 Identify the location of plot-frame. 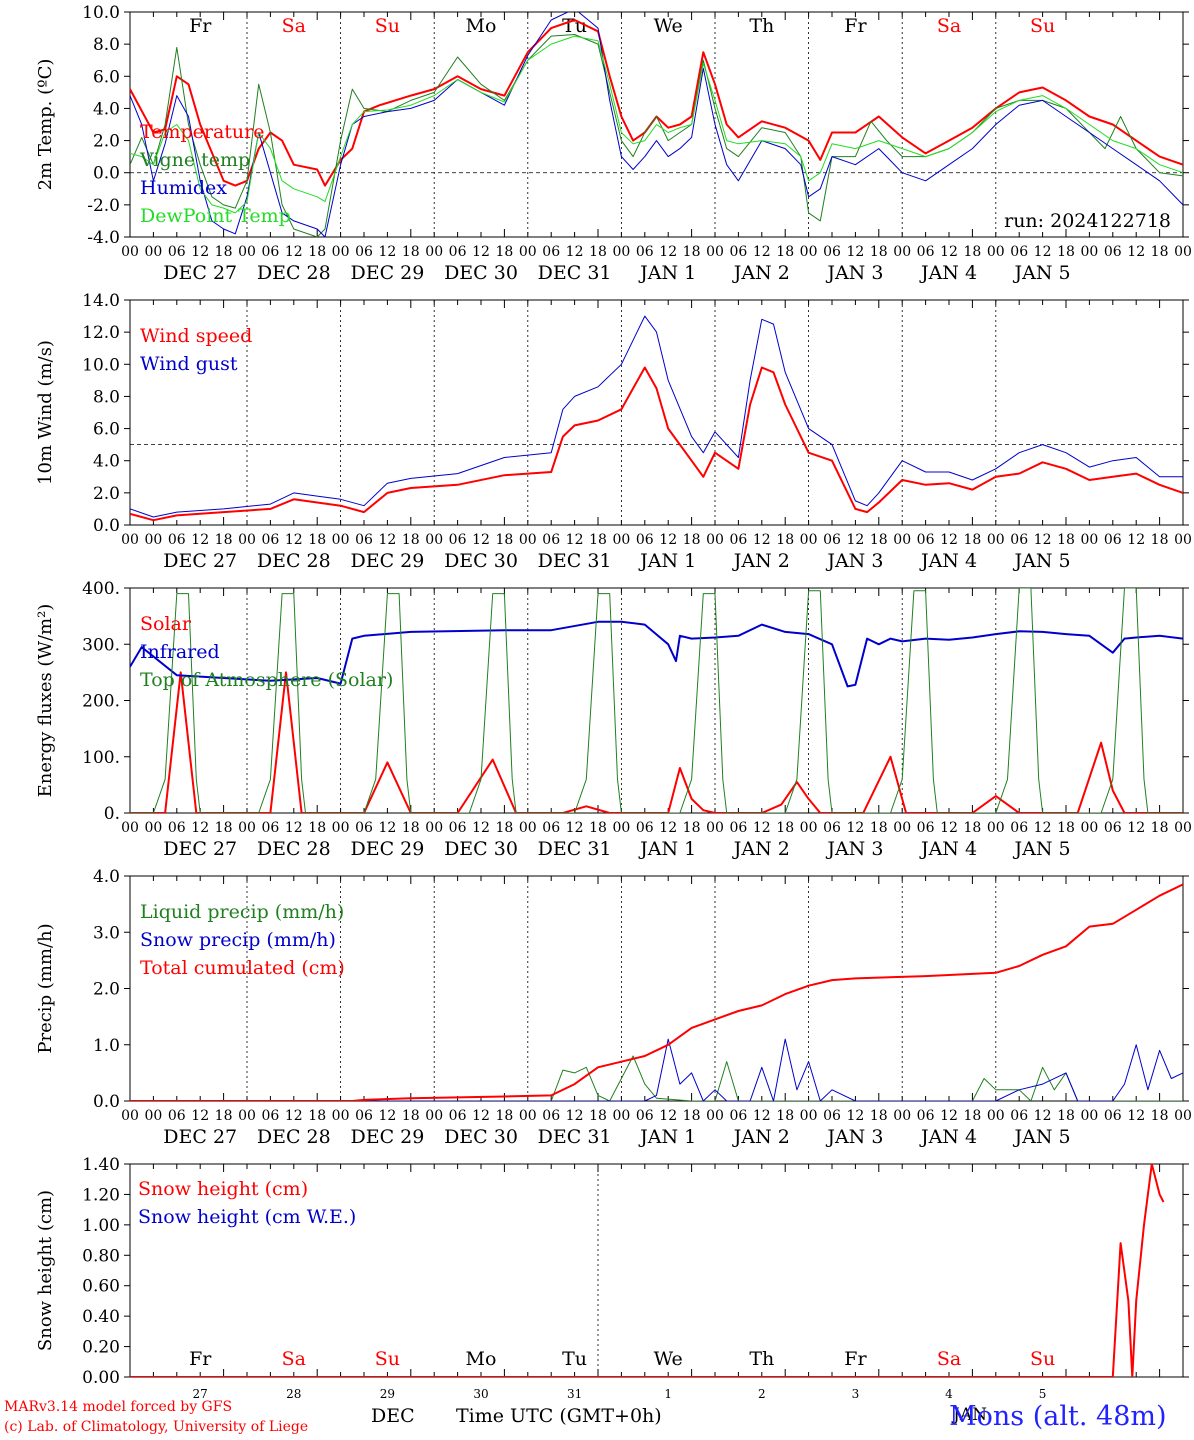
(656, 124).